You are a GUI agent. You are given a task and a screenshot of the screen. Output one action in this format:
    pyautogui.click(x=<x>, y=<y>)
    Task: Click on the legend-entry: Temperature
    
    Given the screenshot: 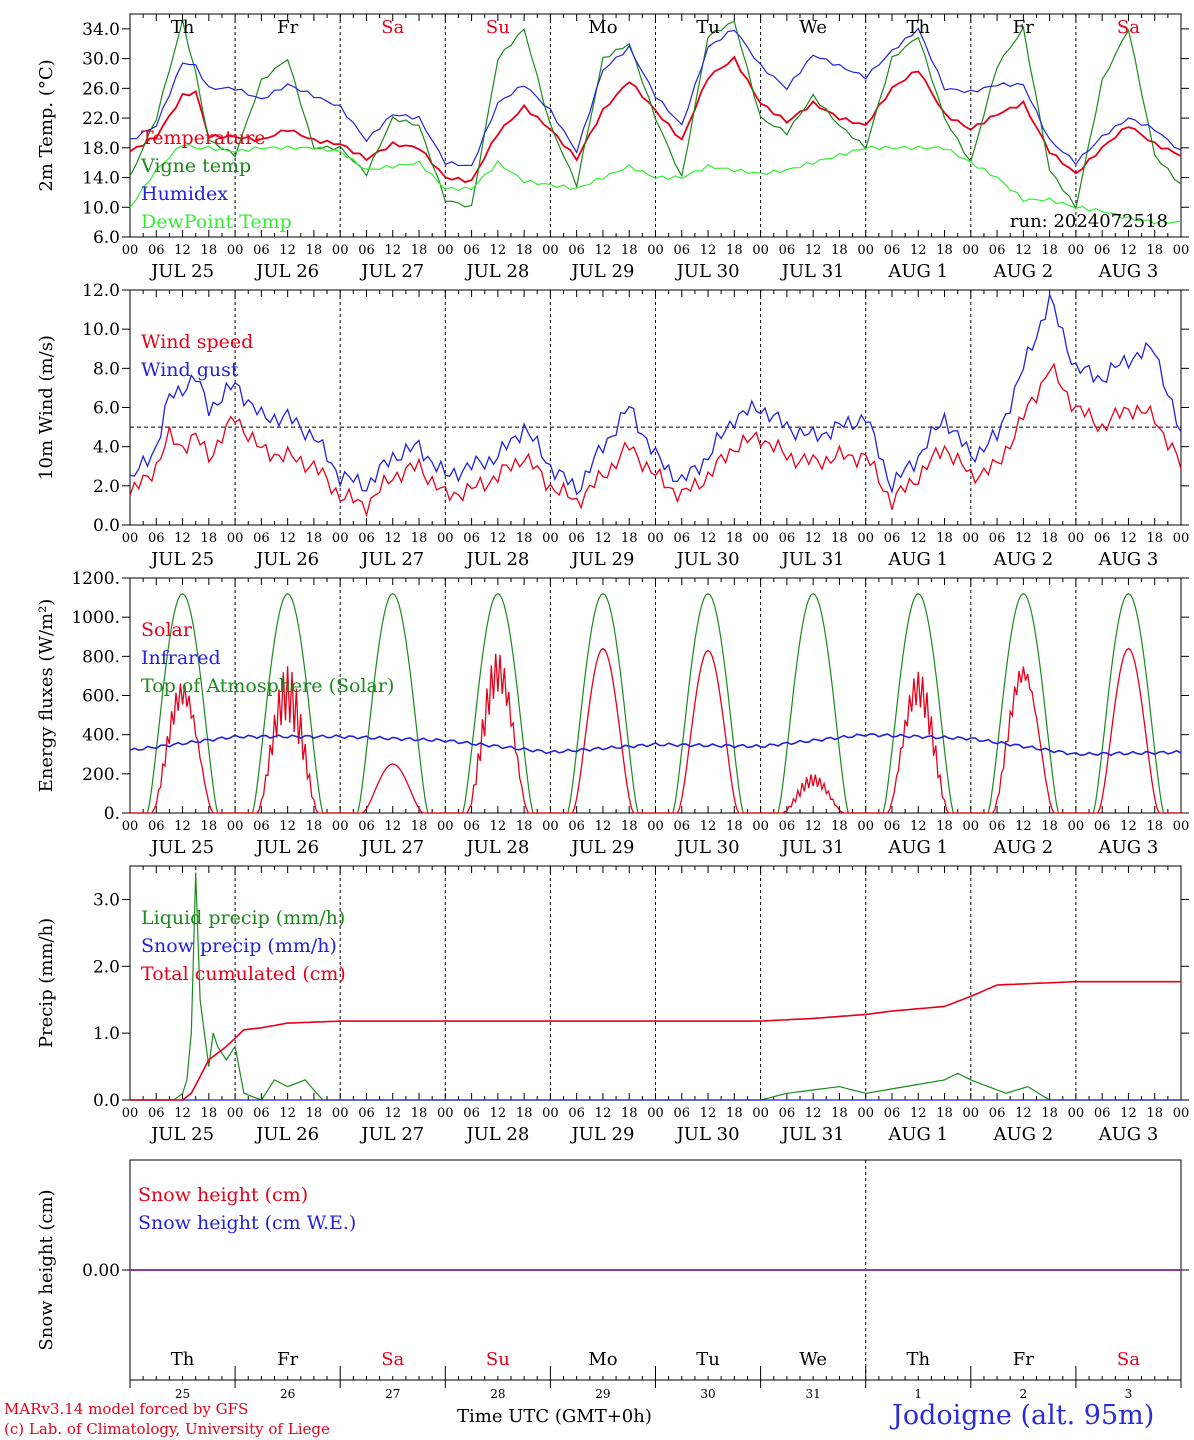 What is the action you would take?
    pyautogui.click(x=203, y=138)
    